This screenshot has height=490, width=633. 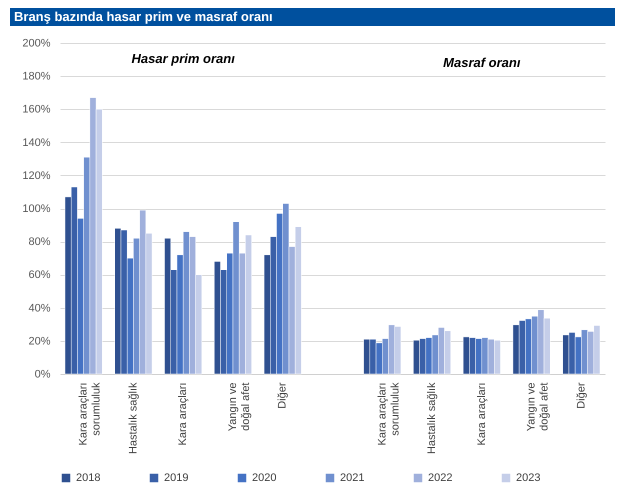 I want to click on chart-title: Branş bazında hasar prim ve masraf oranı, so click(x=143, y=16).